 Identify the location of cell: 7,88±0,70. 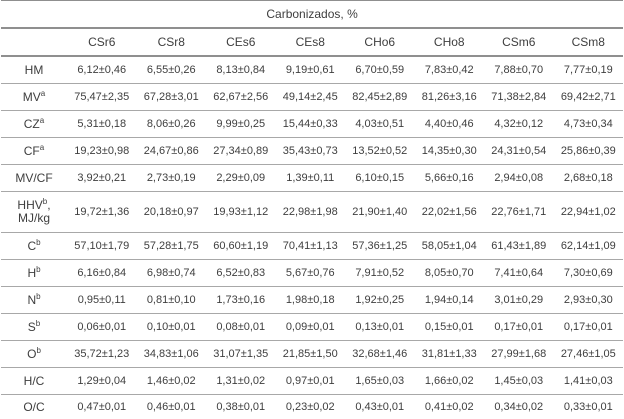
(519, 70).